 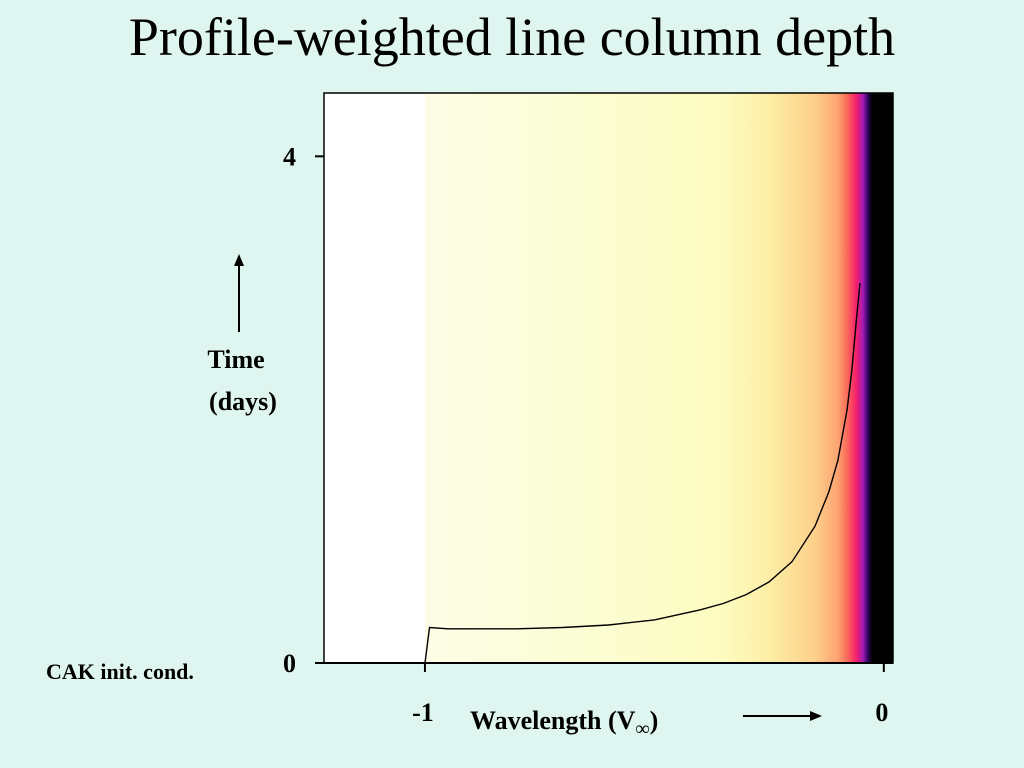 I want to click on x-axis-label: Wavelength (V∞), so click(x=564, y=723).